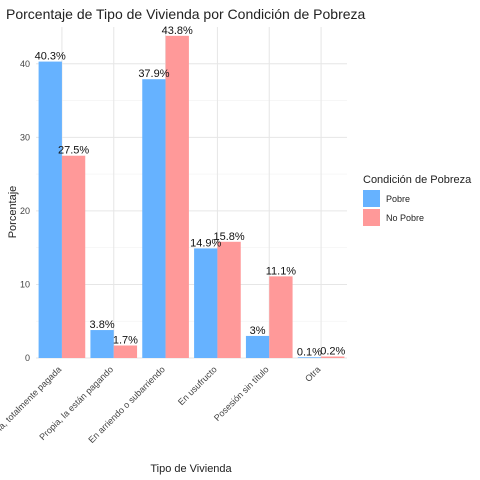  What do you see at coordinates (73, 151) in the screenshot?
I see `data-label: 27.5%` at bounding box center [73, 151].